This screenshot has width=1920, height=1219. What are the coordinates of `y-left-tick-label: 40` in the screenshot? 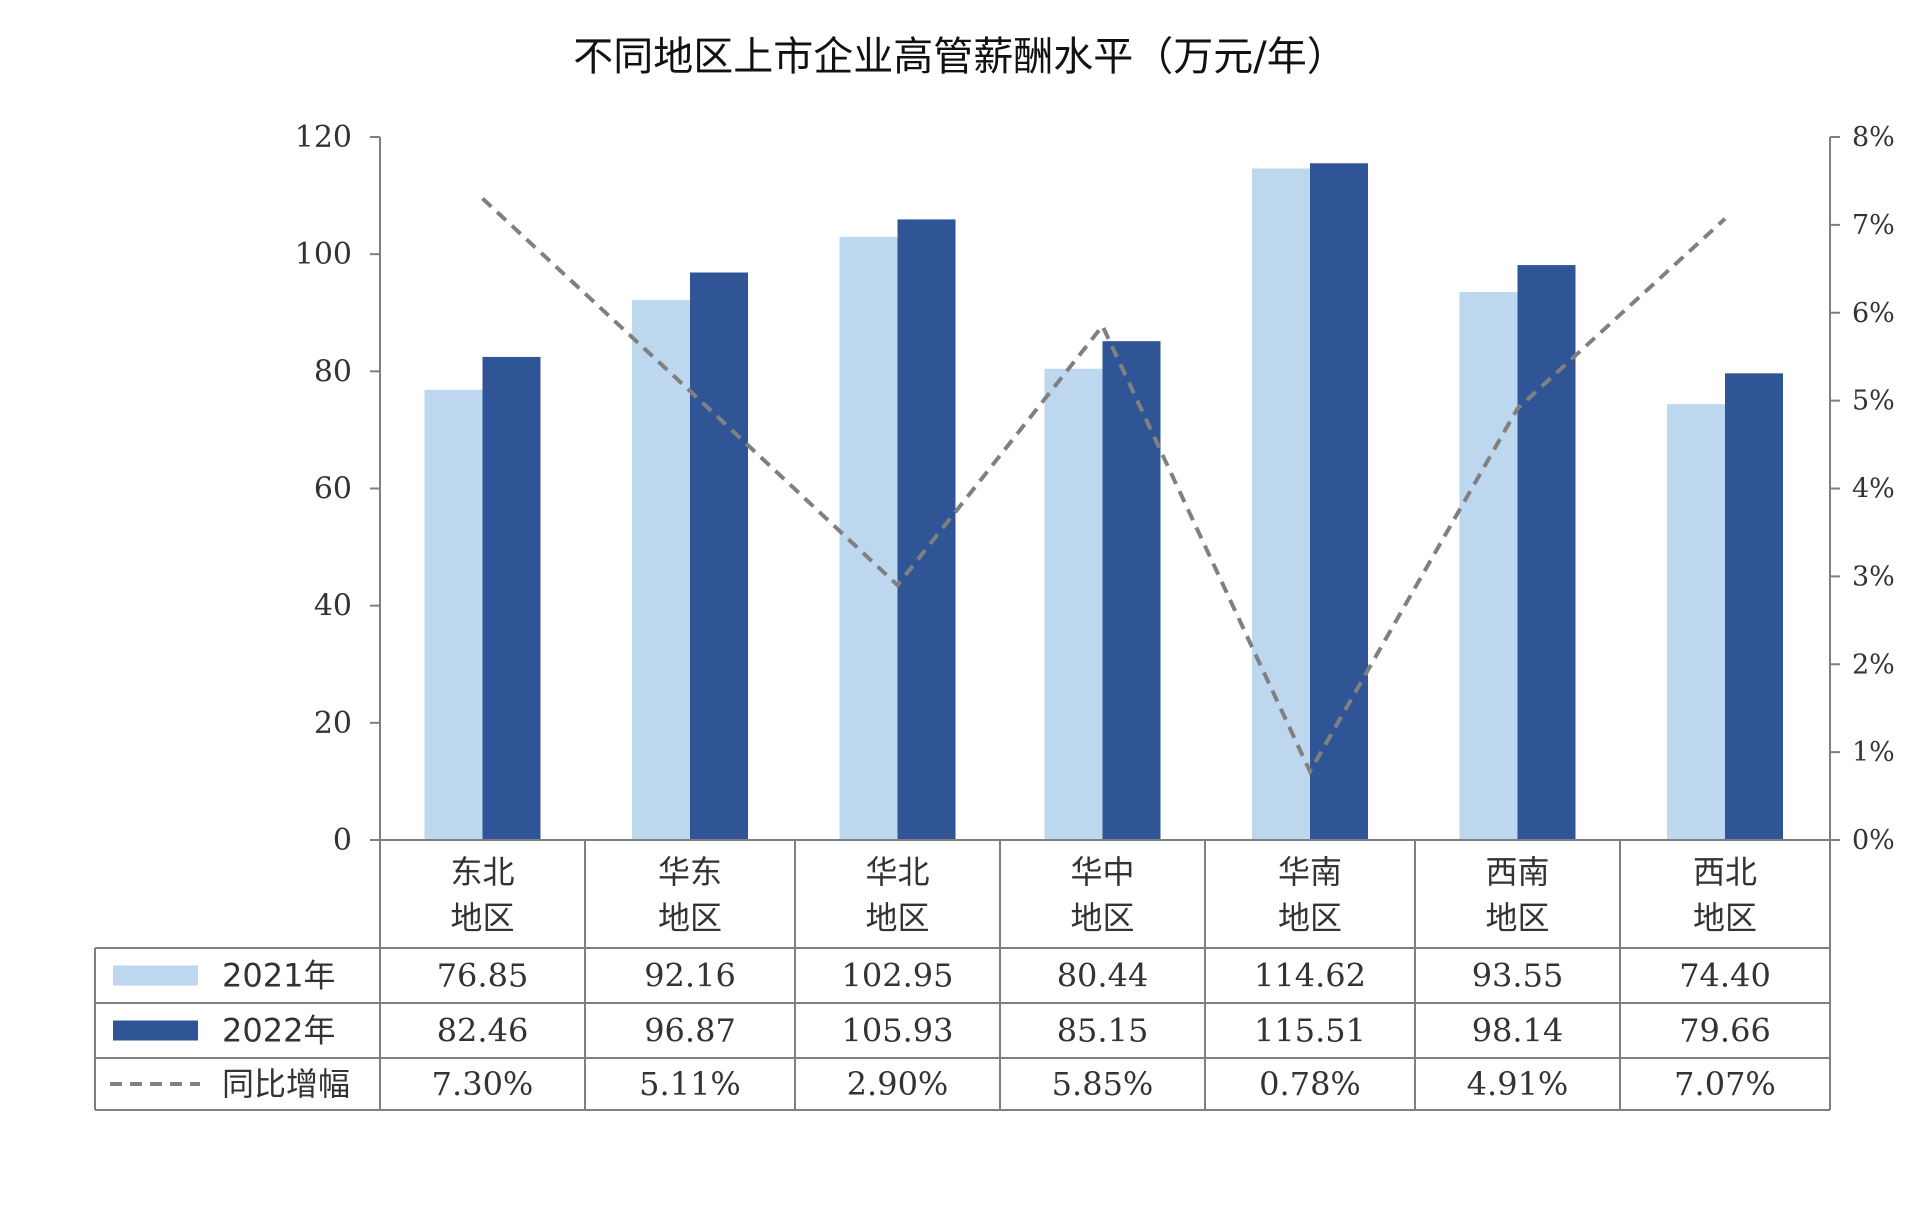 It's located at (333, 606).